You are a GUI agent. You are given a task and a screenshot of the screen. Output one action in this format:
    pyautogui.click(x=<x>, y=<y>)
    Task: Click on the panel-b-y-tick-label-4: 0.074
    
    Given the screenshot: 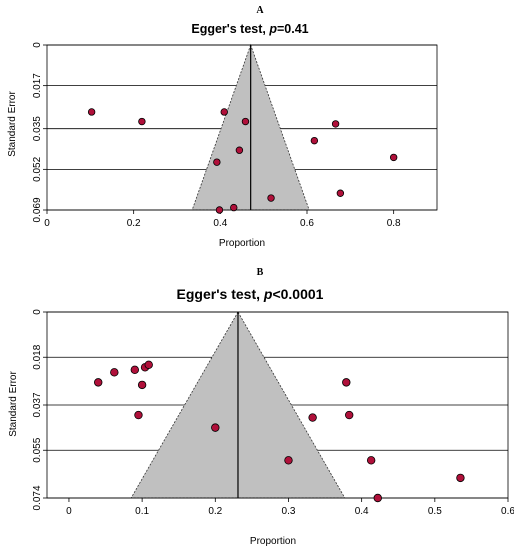 What is the action you would take?
    pyautogui.click(x=37, y=497)
    